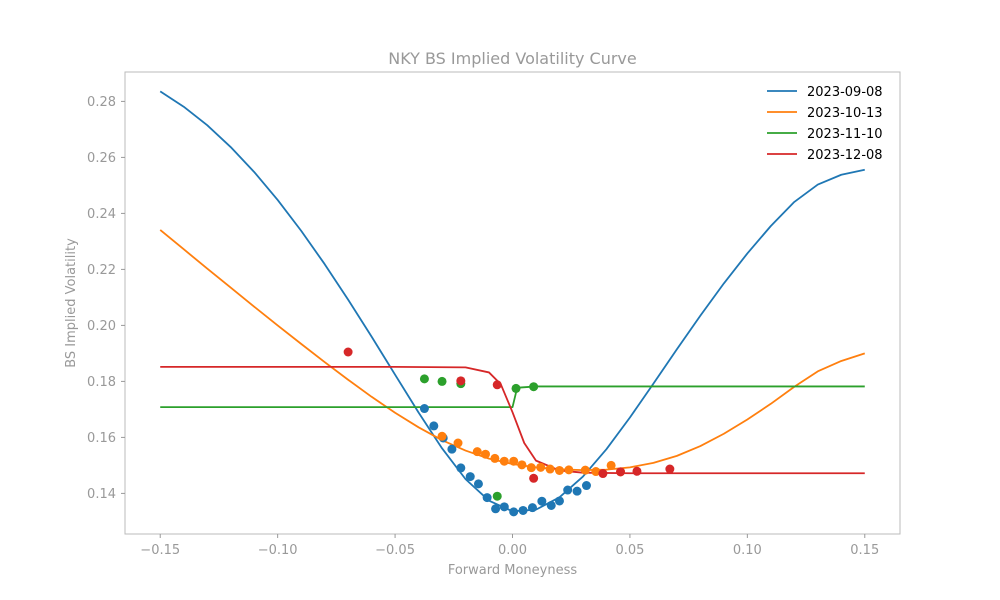 The image size is (1000, 600). I want to click on x-tick-label: −0.10, so click(278, 550).